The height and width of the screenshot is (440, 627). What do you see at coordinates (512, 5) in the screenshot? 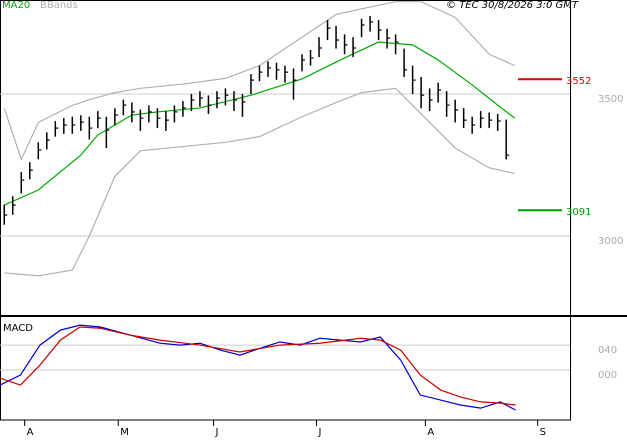
I see `copyright-note: © TEC 30/8/2026 3:0 GMT` at bounding box center [512, 5].